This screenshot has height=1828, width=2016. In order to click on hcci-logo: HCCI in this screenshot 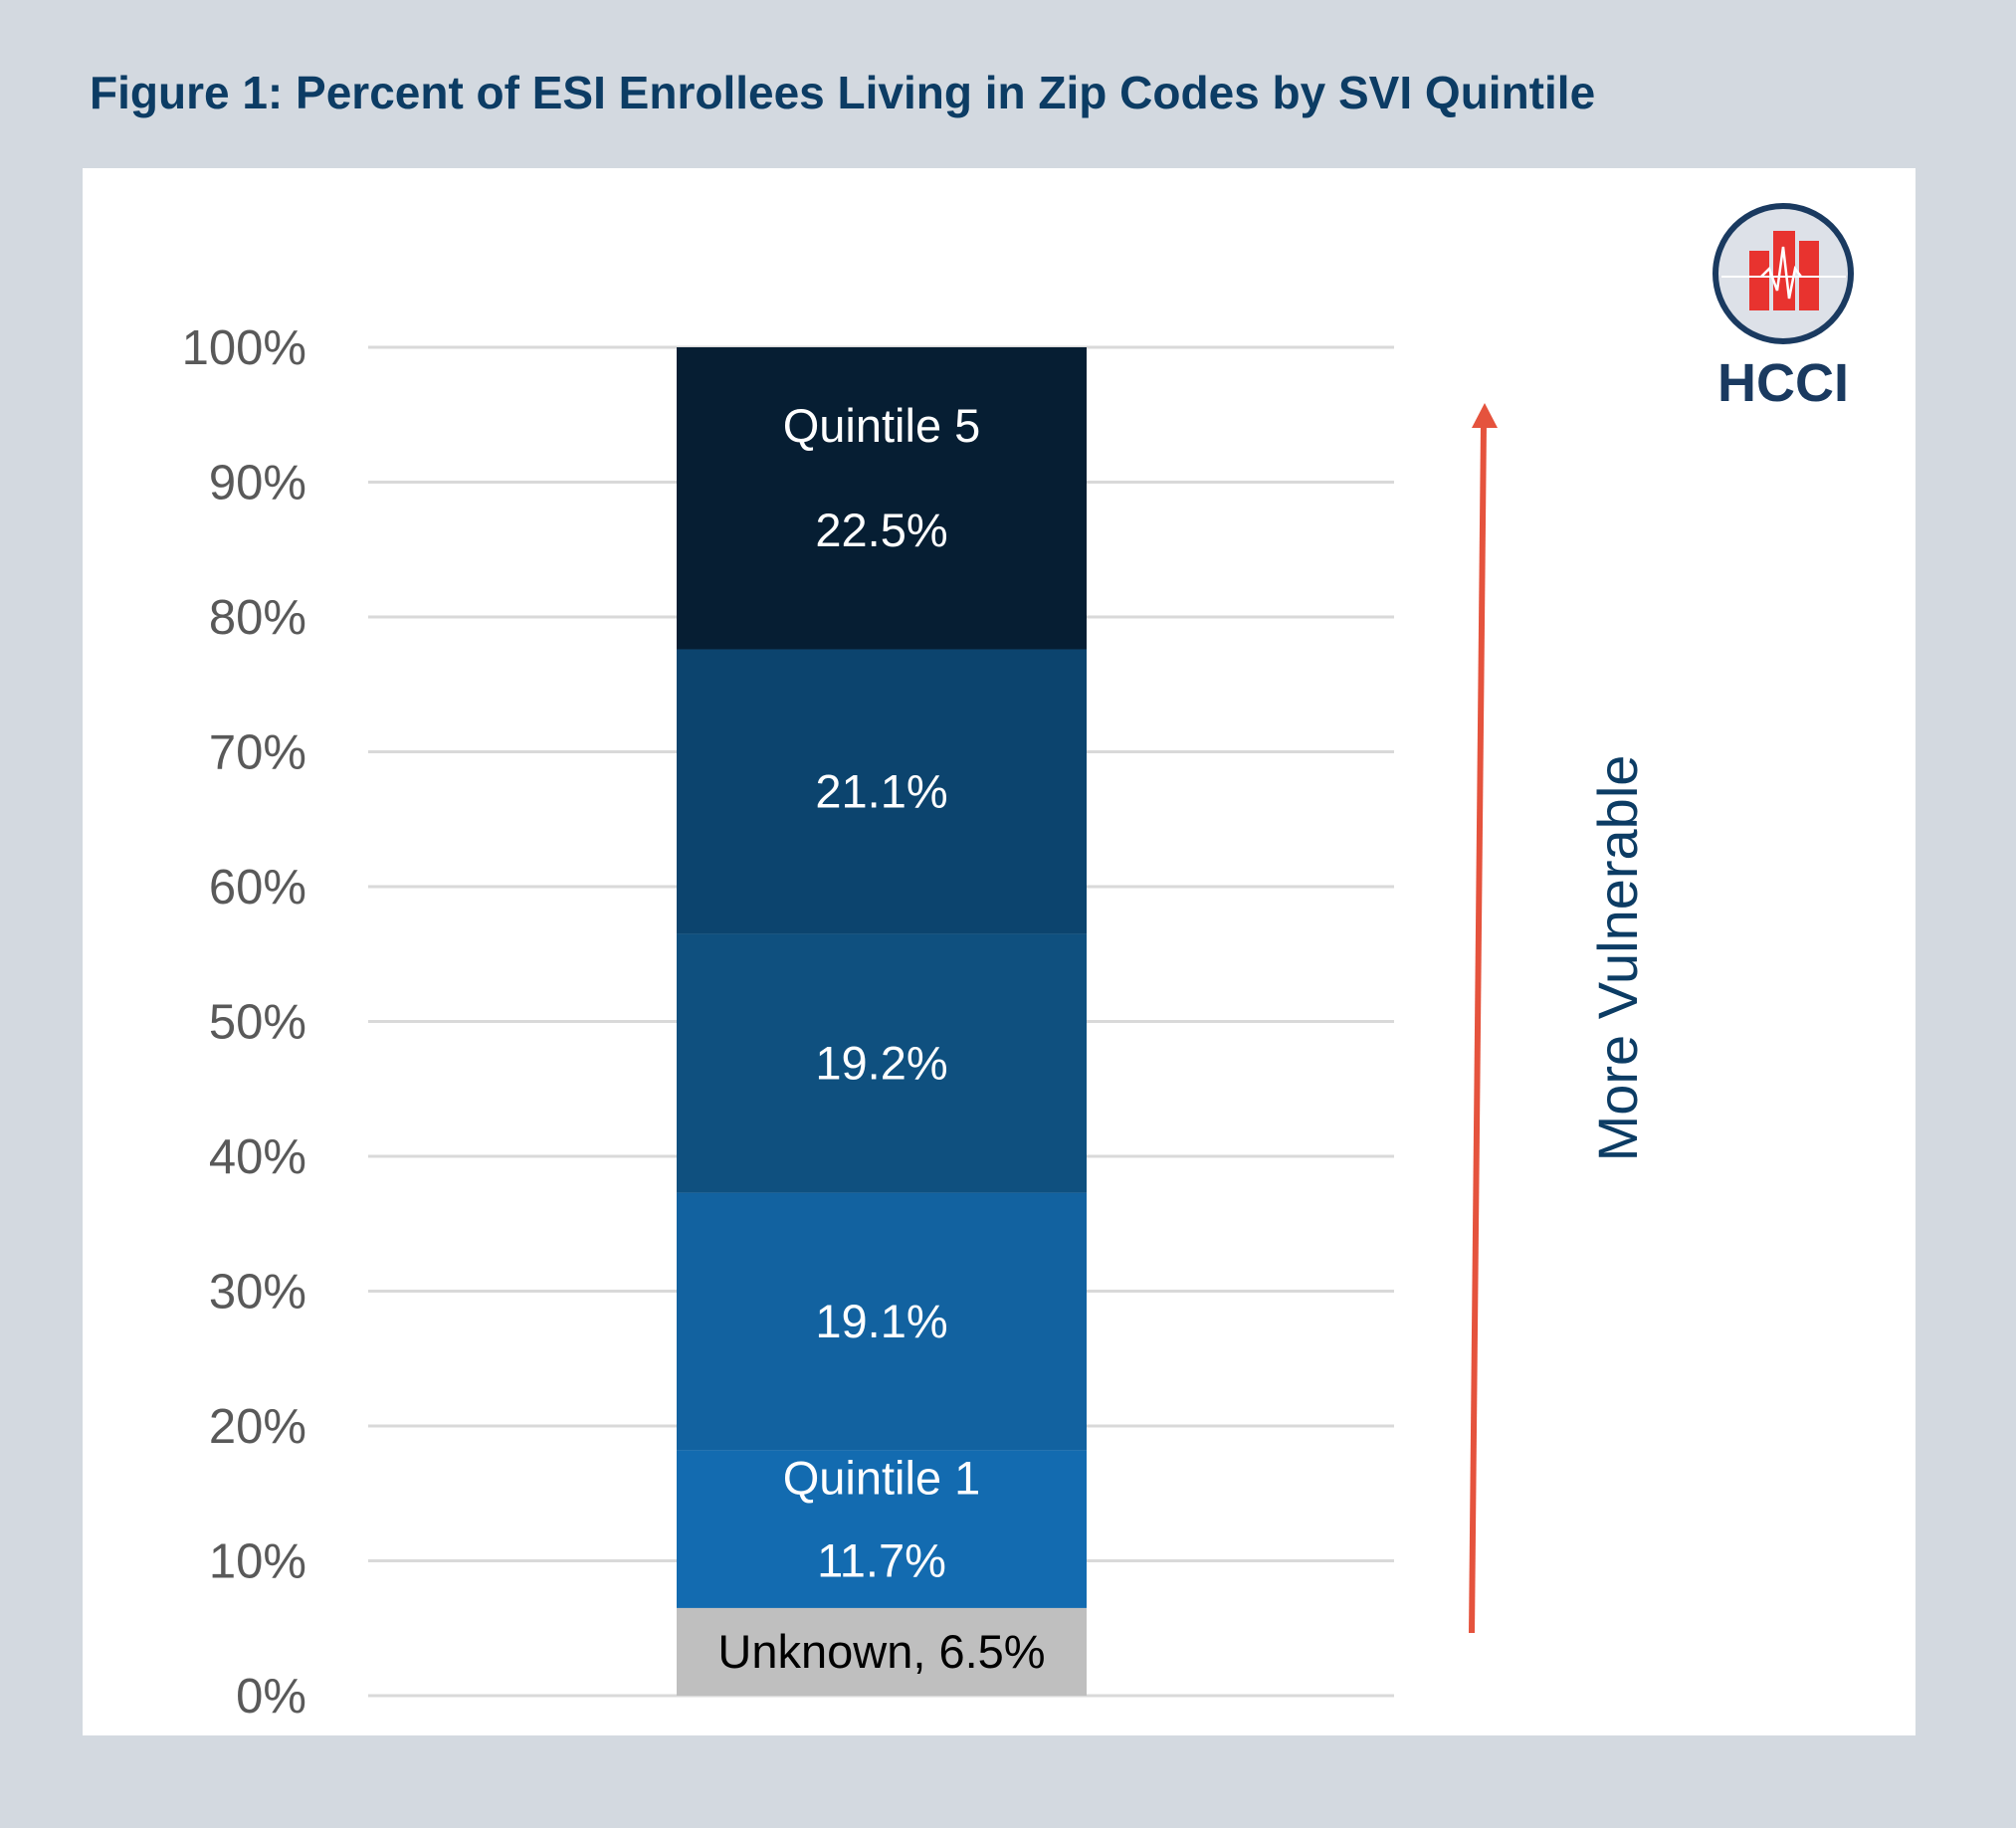, I will do `click(1783, 308)`.